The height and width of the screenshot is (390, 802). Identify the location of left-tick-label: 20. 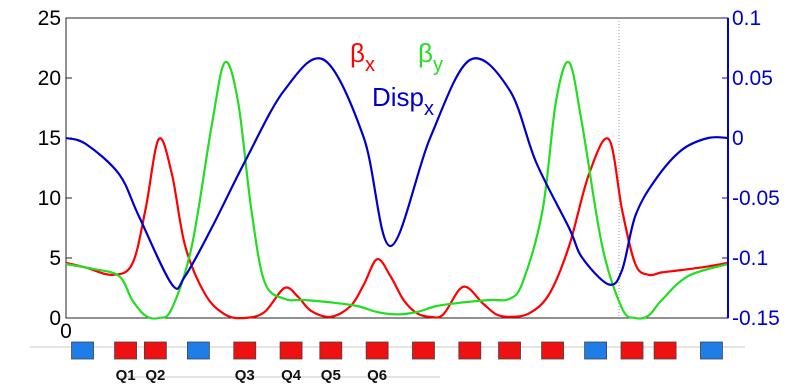
(49, 78).